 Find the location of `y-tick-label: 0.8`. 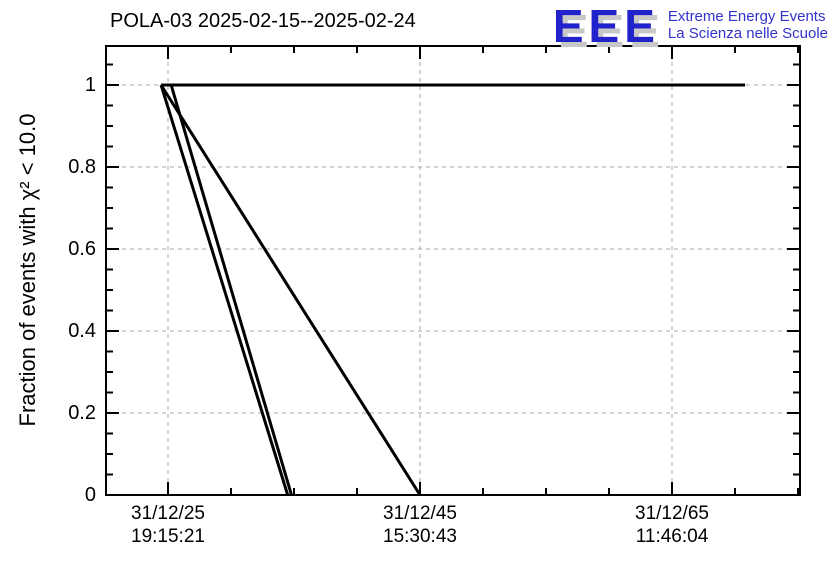

y-tick-label: 0.8 is located at coordinates (82, 167).